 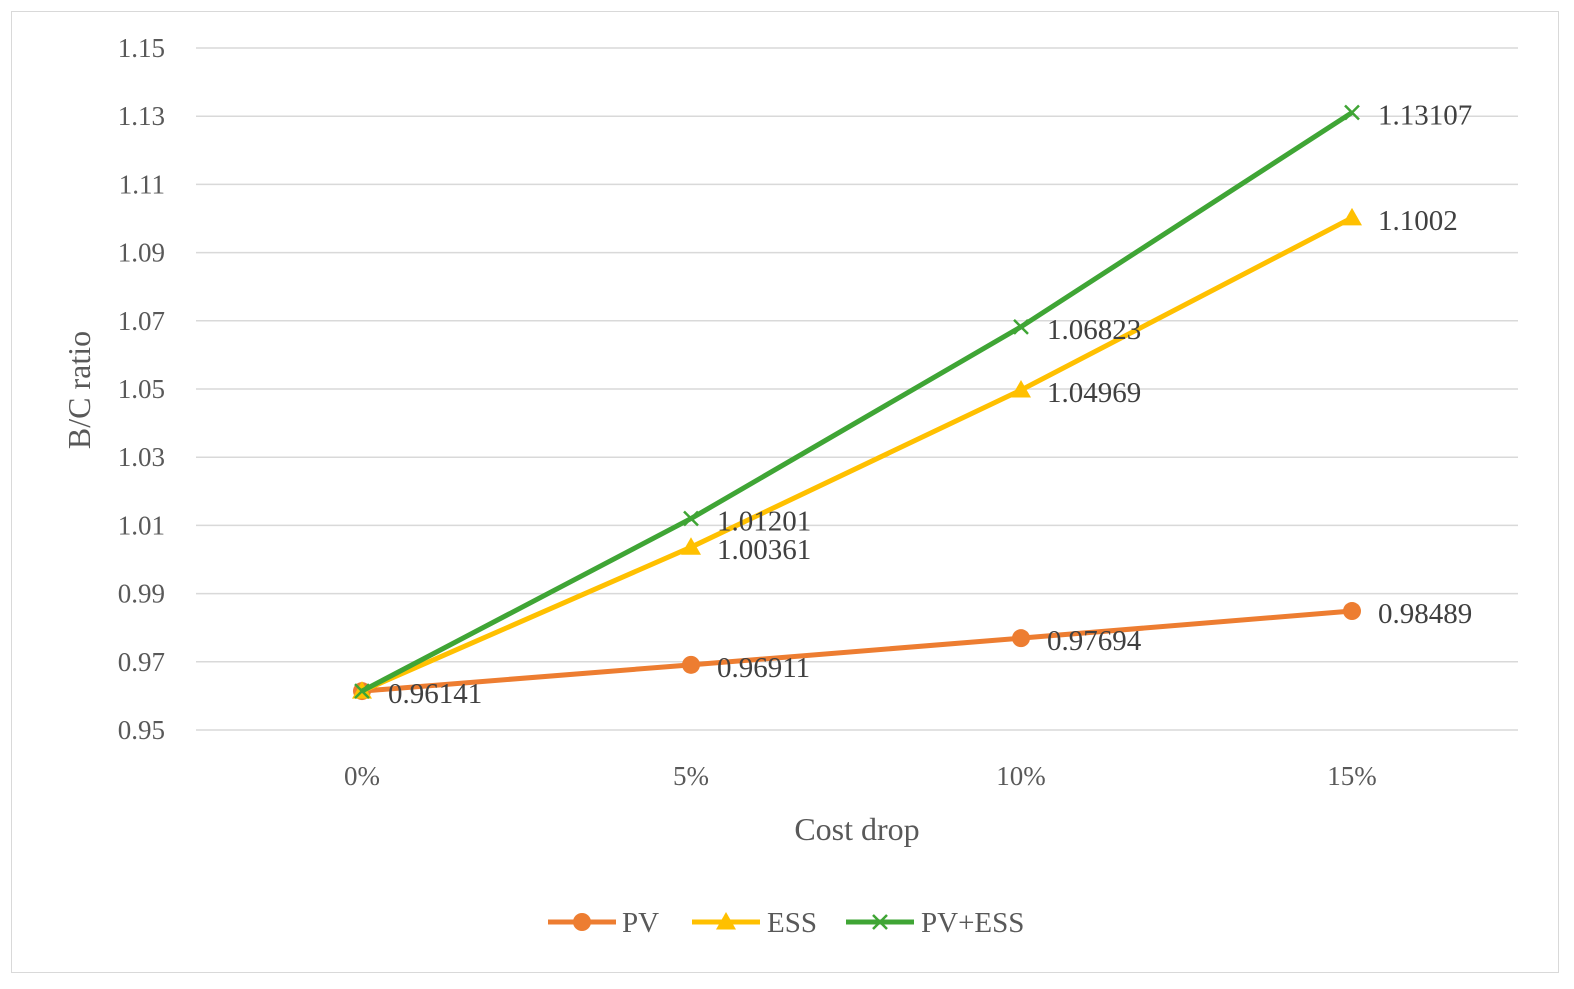 What do you see at coordinates (141, 253) in the screenshot?
I see `y-tick-label: 1.09` at bounding box center [141, 253].